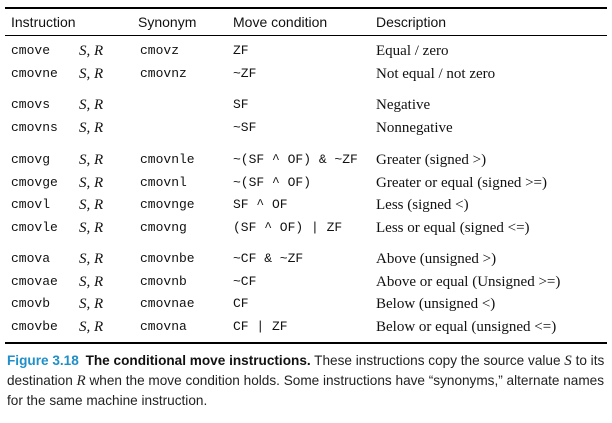 Image resolution: width=612 pixels, height=423 pixels. Describe the element at coordinates (306, 205) in the screenshot. I see `table-row: cmovl S, R cmovnge SF ^ OF Less (signed <)` at that location.